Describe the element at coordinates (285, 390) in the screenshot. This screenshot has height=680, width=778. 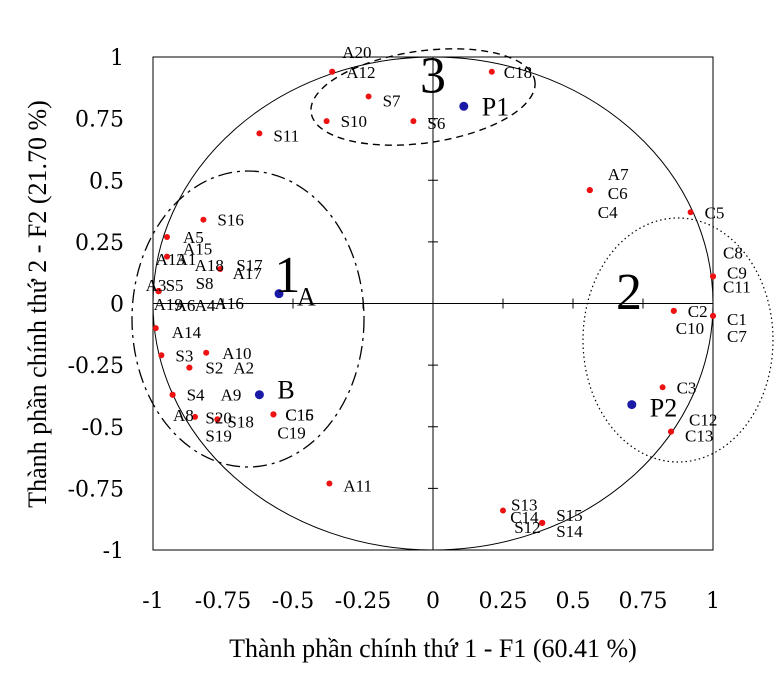
I see `special-label-b: B` at that location.